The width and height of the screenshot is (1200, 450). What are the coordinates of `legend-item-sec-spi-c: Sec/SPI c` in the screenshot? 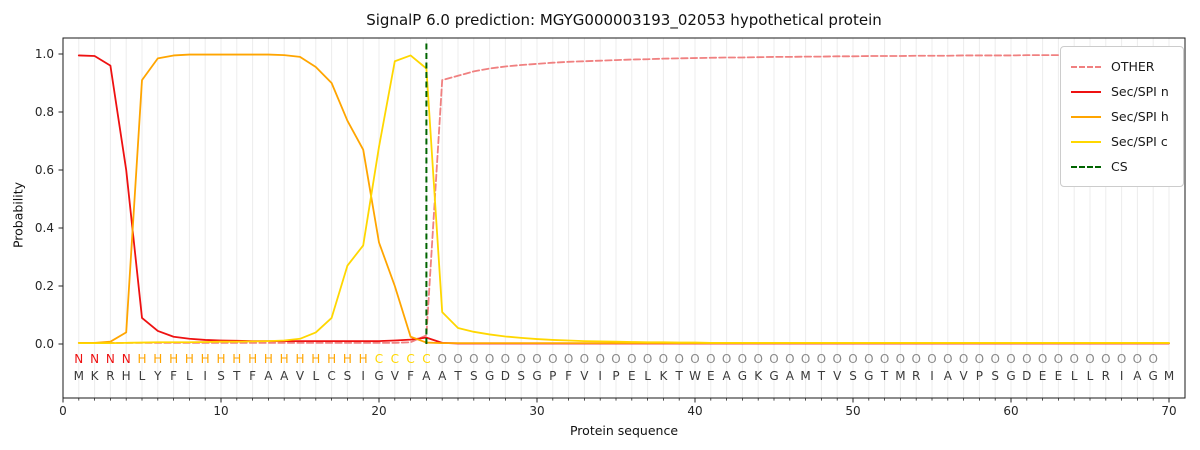 It's located at (1120, 141).